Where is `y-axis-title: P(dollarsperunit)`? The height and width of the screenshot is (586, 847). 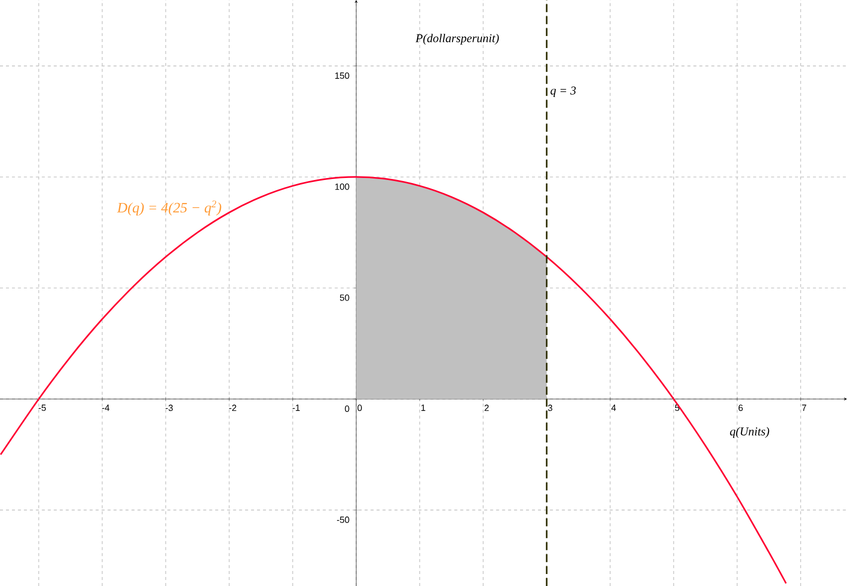
y-axis-title: P(dollarsperunit) is located at coordinates (457, 39).